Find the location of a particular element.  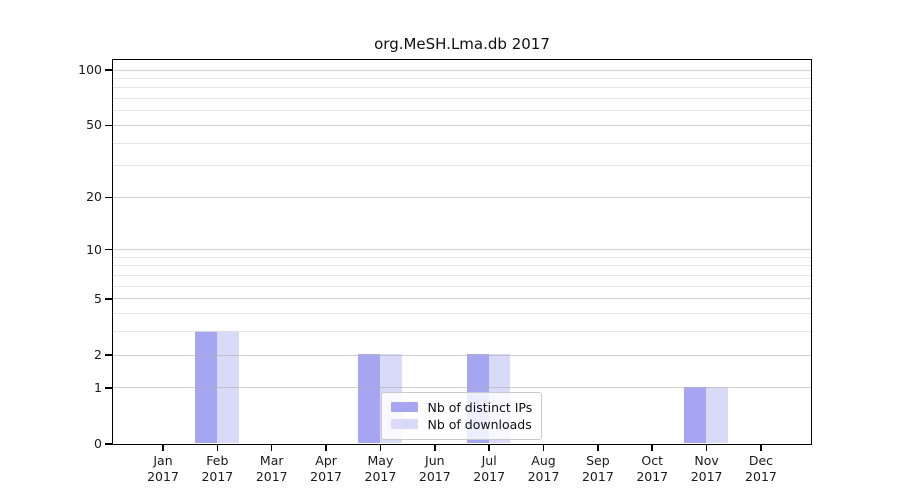

x-tick-label: Oct 2017 is located at coordinates (652, 468).